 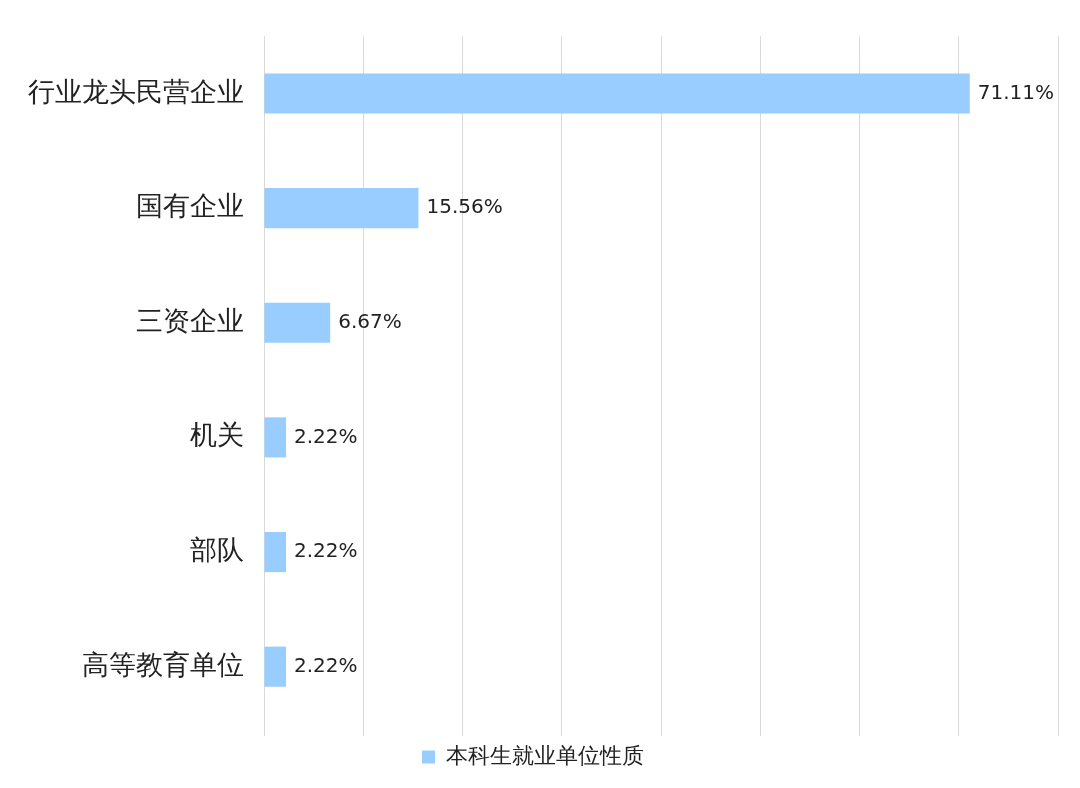 I want to click on y-tick-label: 三资企业, so click(x=190, y=320).